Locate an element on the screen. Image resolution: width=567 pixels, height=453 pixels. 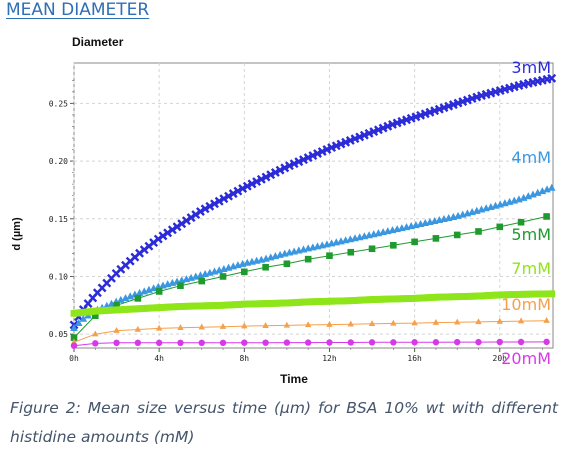
x-tick-label: 8h is located at coordinates (244, 358).